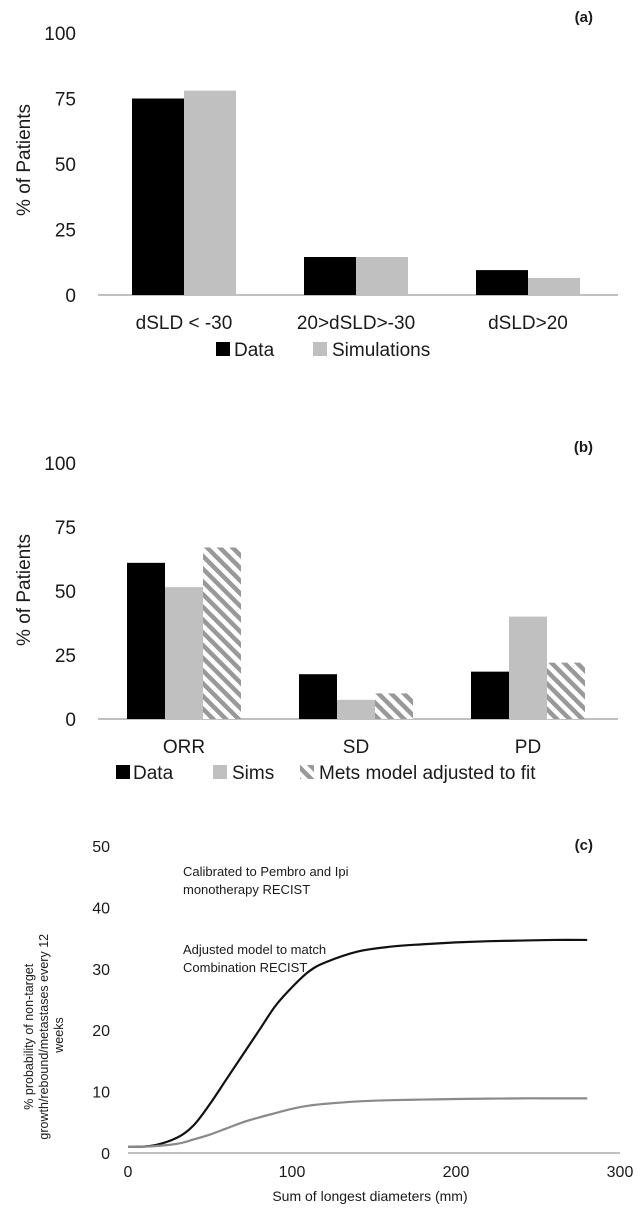  Describe the element at coordinates (584, 845) in the screenshot. I see `panel-label-c: (c)` at that location.